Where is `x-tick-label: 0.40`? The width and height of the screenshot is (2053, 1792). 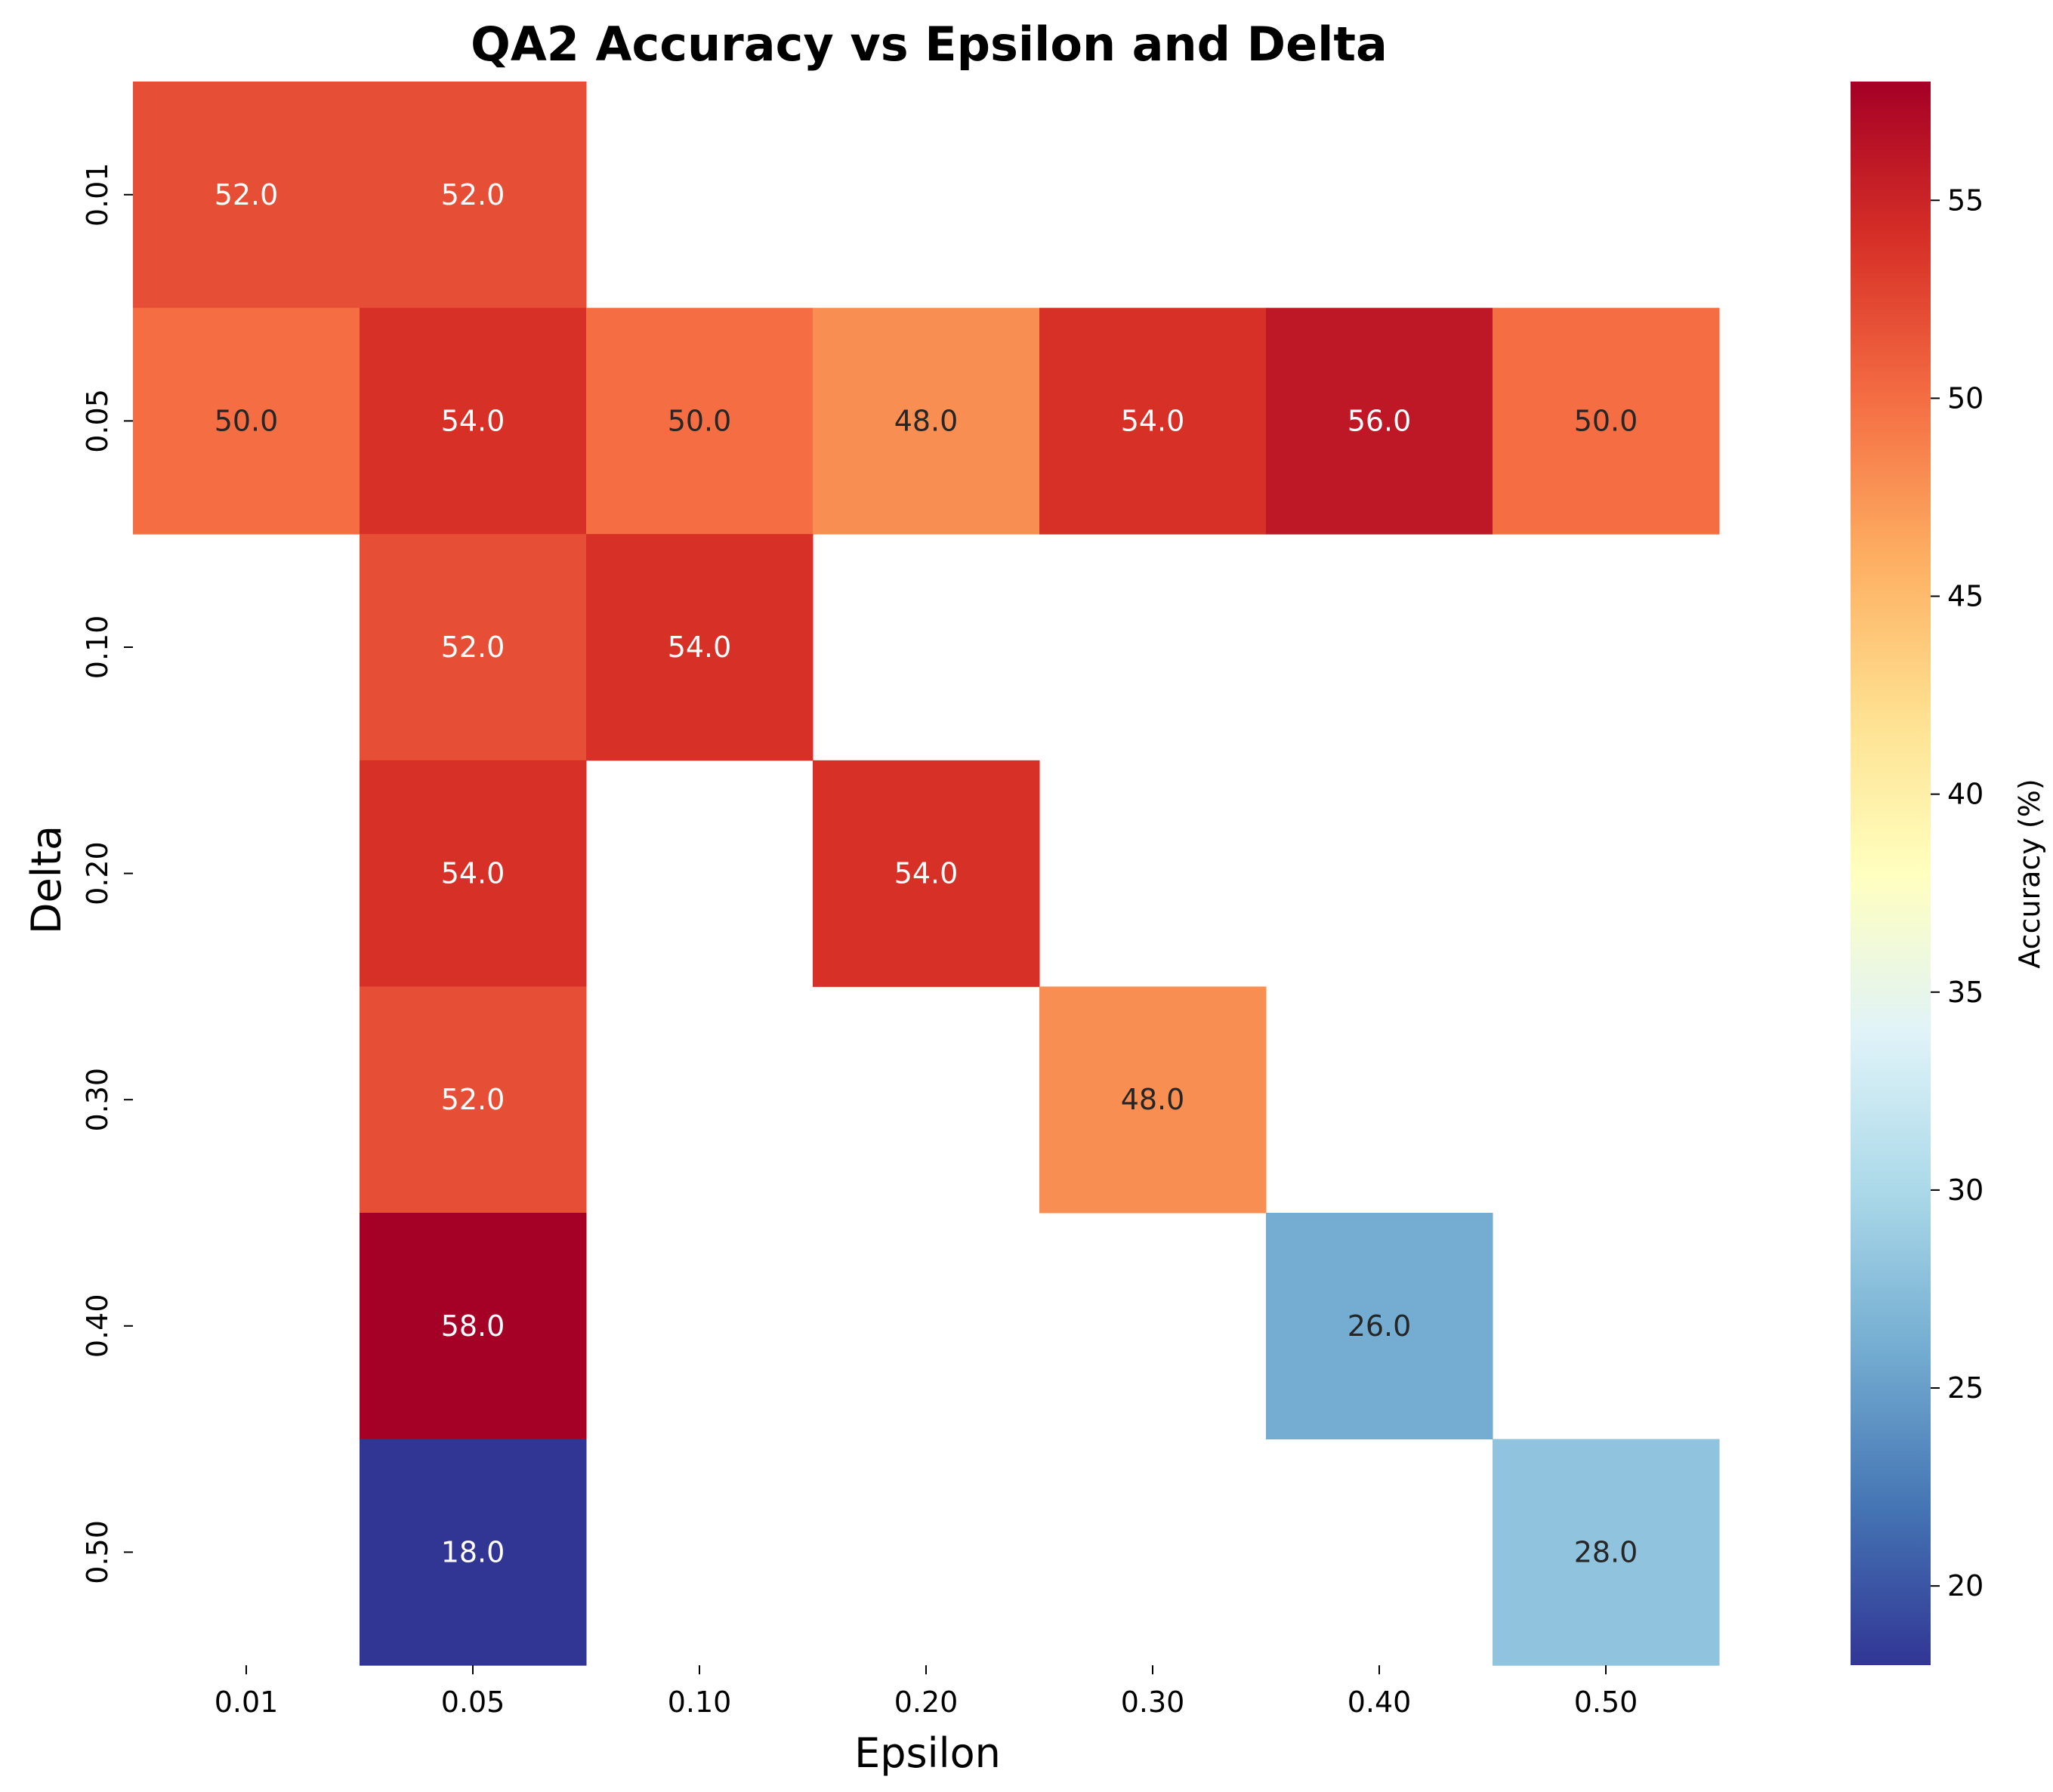 x-tick-label: 0.40 is located at coordinates (1380, 1702).